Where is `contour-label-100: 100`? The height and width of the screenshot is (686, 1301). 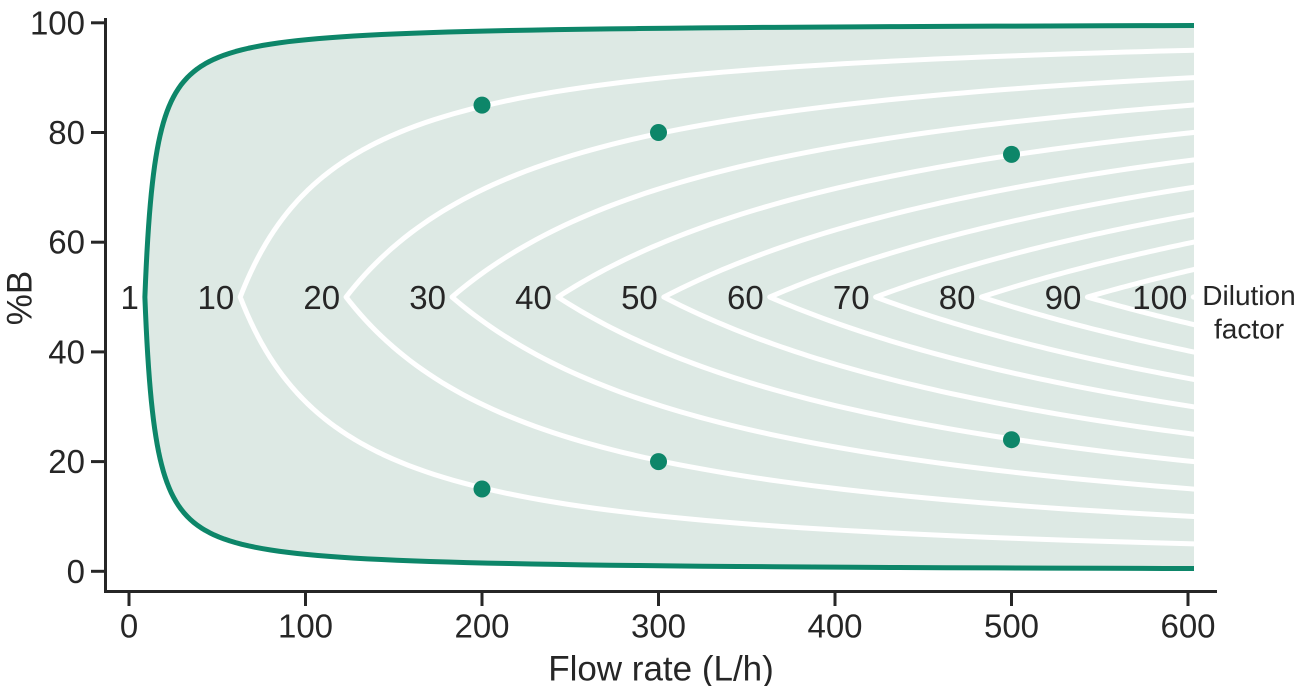
contour-label-100: 100 is located at coordinates (1159, 297).